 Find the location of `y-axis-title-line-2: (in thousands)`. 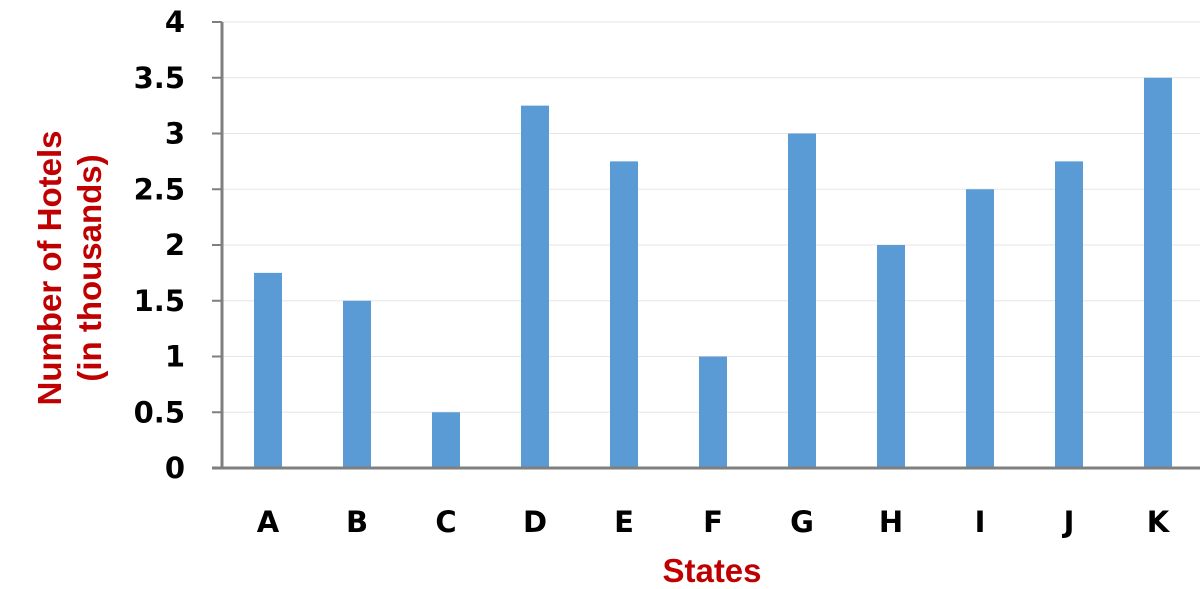

y-axis-title-line-2: (in thousands) is located at coordinates (89, 267).